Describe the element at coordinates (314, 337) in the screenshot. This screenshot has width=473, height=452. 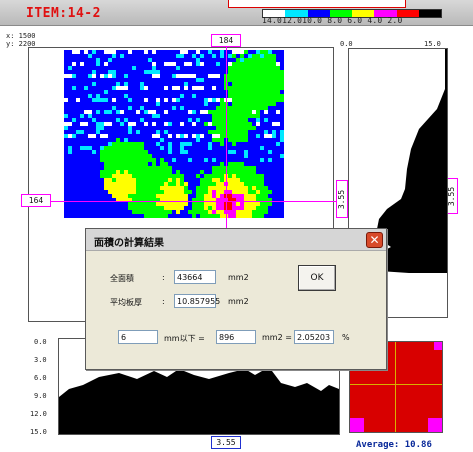
I see `percent-field: 2.05203` at that location.